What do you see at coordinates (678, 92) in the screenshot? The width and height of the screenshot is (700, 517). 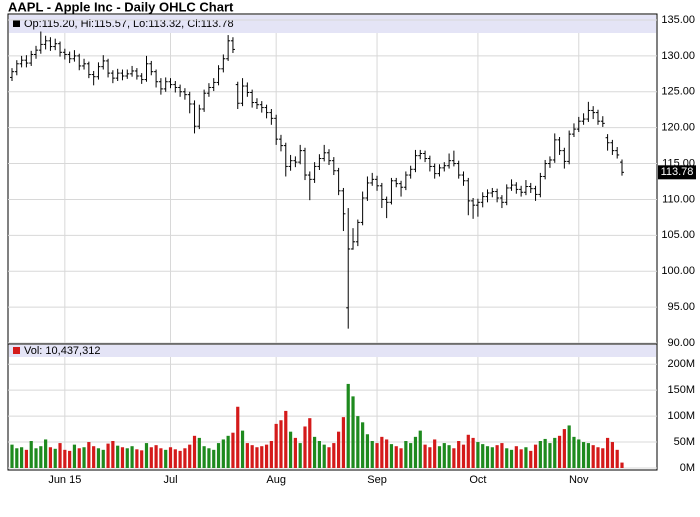 I see `y-tick-label: 125.00` at bounding box center [678, 92].